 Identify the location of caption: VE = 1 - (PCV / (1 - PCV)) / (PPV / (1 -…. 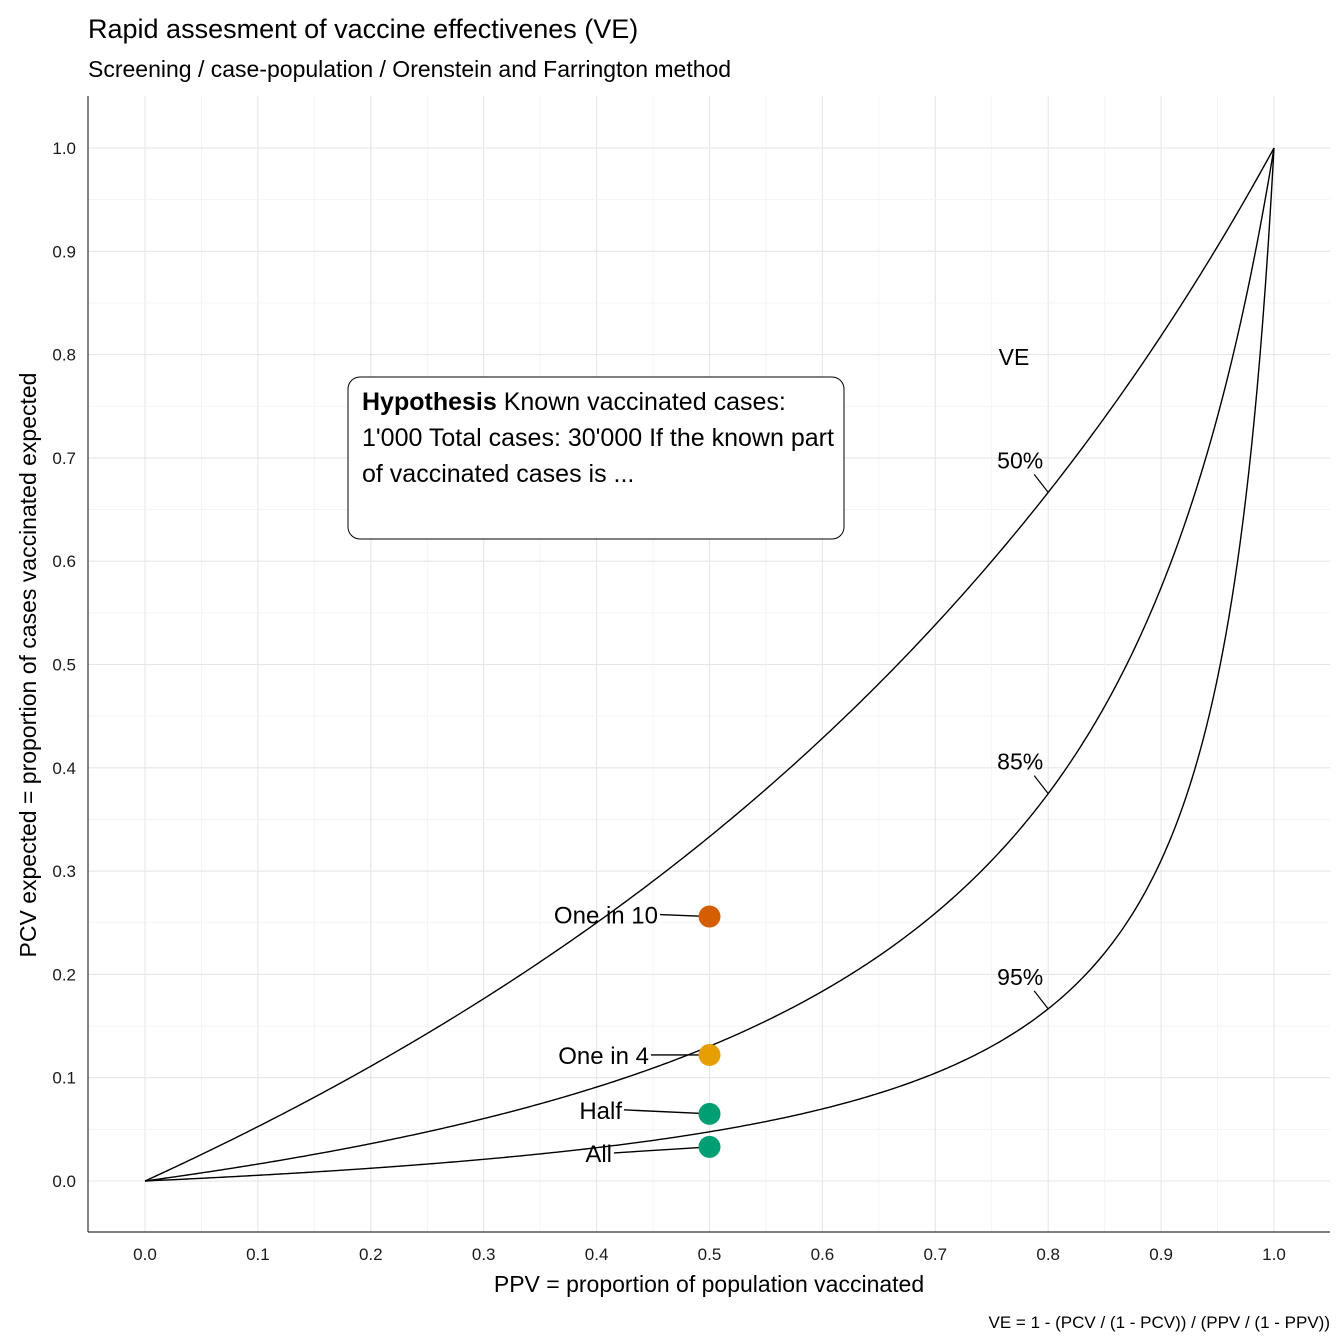
(1159, 1322).